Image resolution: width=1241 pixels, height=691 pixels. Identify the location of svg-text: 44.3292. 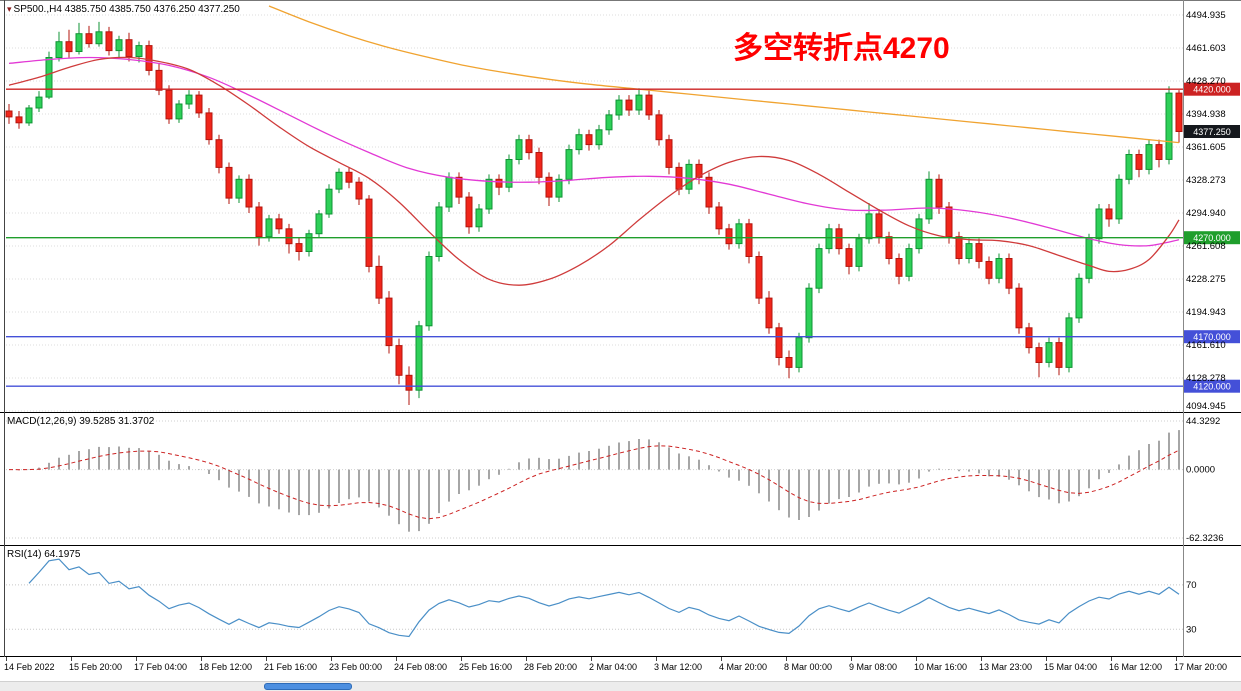
(1203, 421).